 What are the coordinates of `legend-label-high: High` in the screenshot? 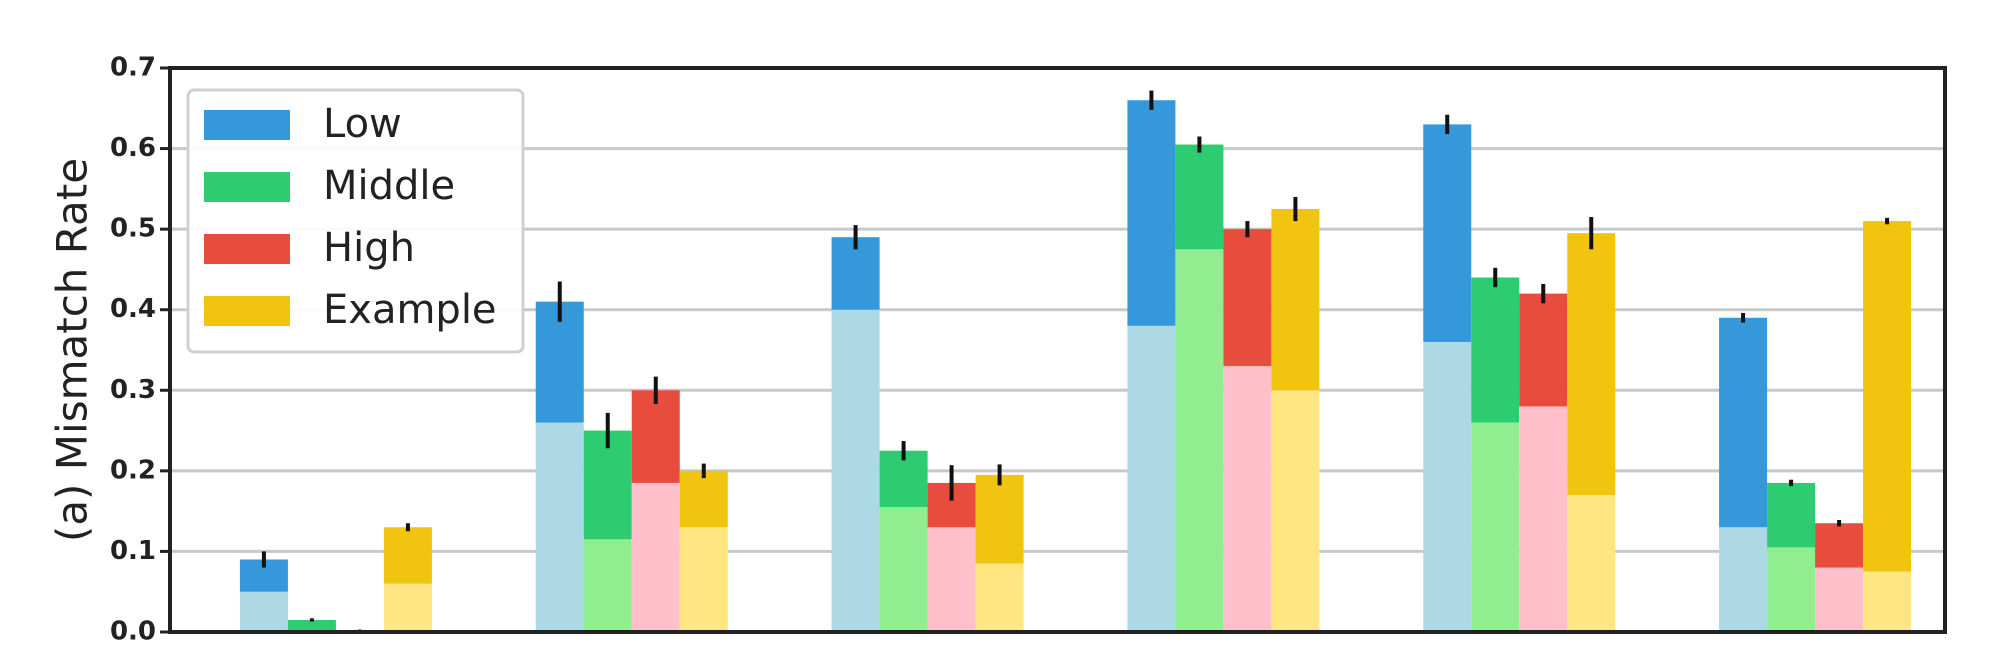 It's located at (369, 248).